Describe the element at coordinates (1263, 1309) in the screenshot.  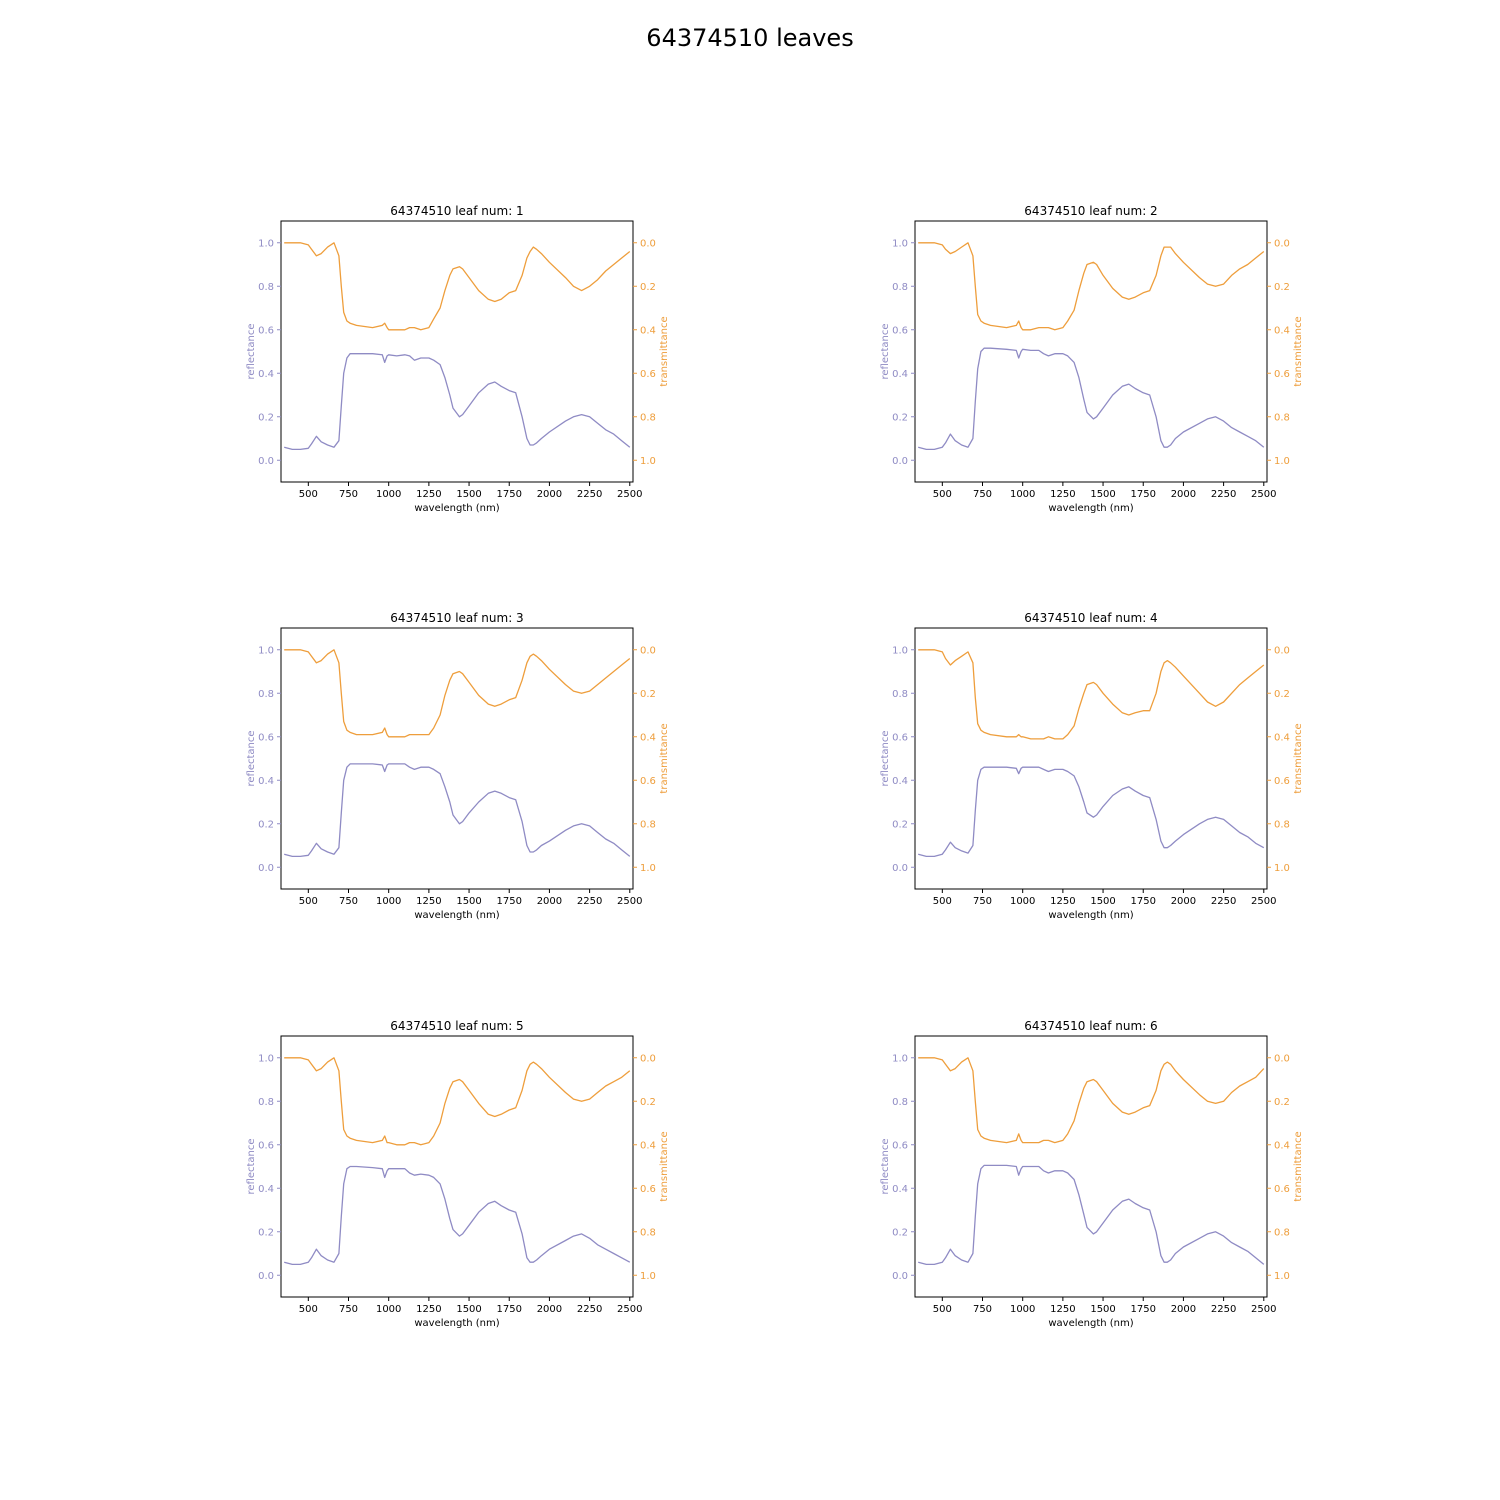
I see `x-tick-label: 2500` at that location.